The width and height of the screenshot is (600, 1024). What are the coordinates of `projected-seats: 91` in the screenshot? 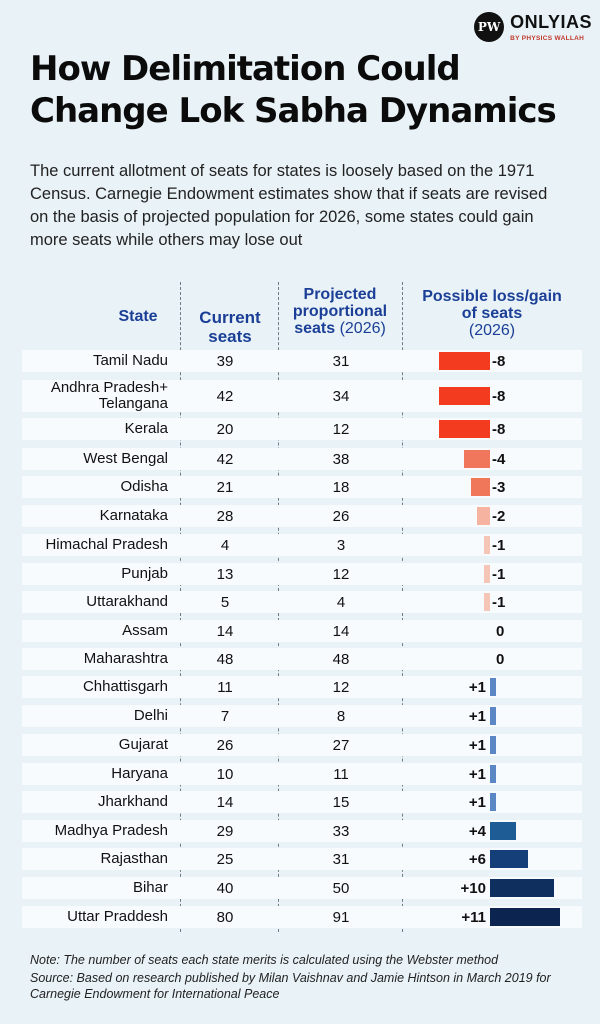 It's located at (341, 917).